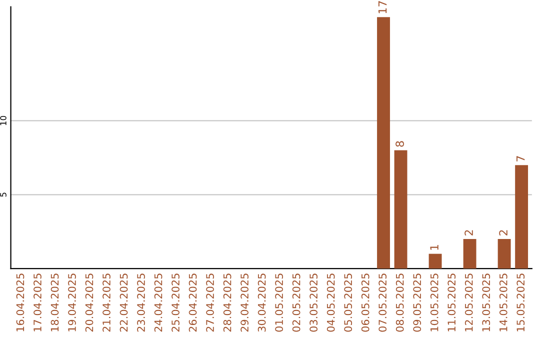  Describe the element at coordinates (468, 303) in the screenshot. I see `x-tick-label: 12.05.2025` at that location.